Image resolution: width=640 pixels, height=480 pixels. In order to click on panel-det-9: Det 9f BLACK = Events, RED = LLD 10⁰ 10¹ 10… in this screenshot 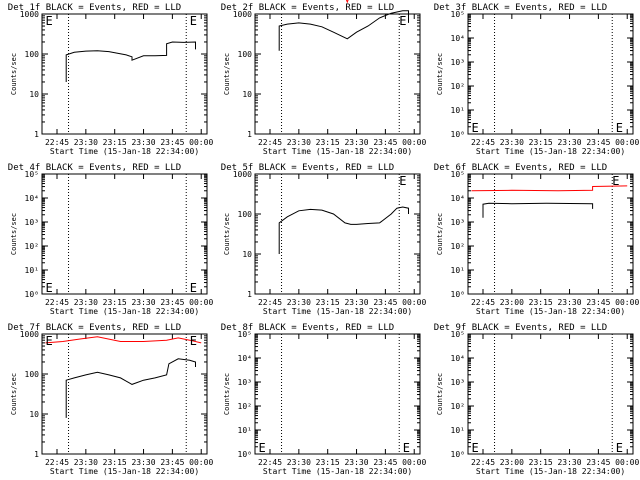, I will do `click(537, 399)`.